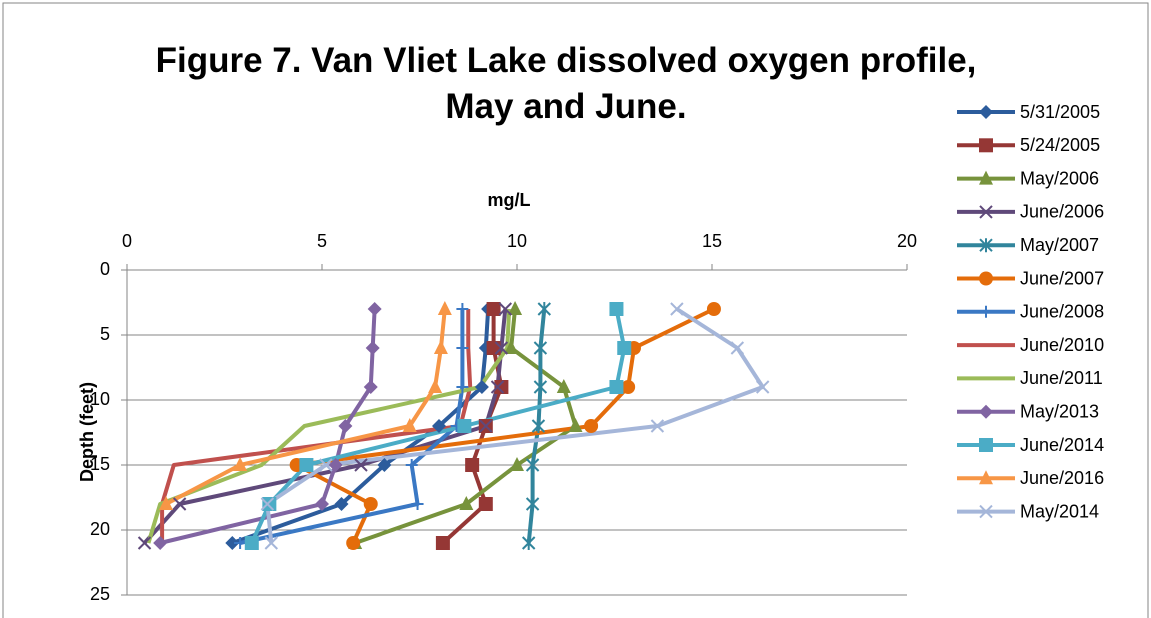 The width and height of the screenshot is (1151, 618). I want to click on legend-label: June/2010, so click(1062, 345).